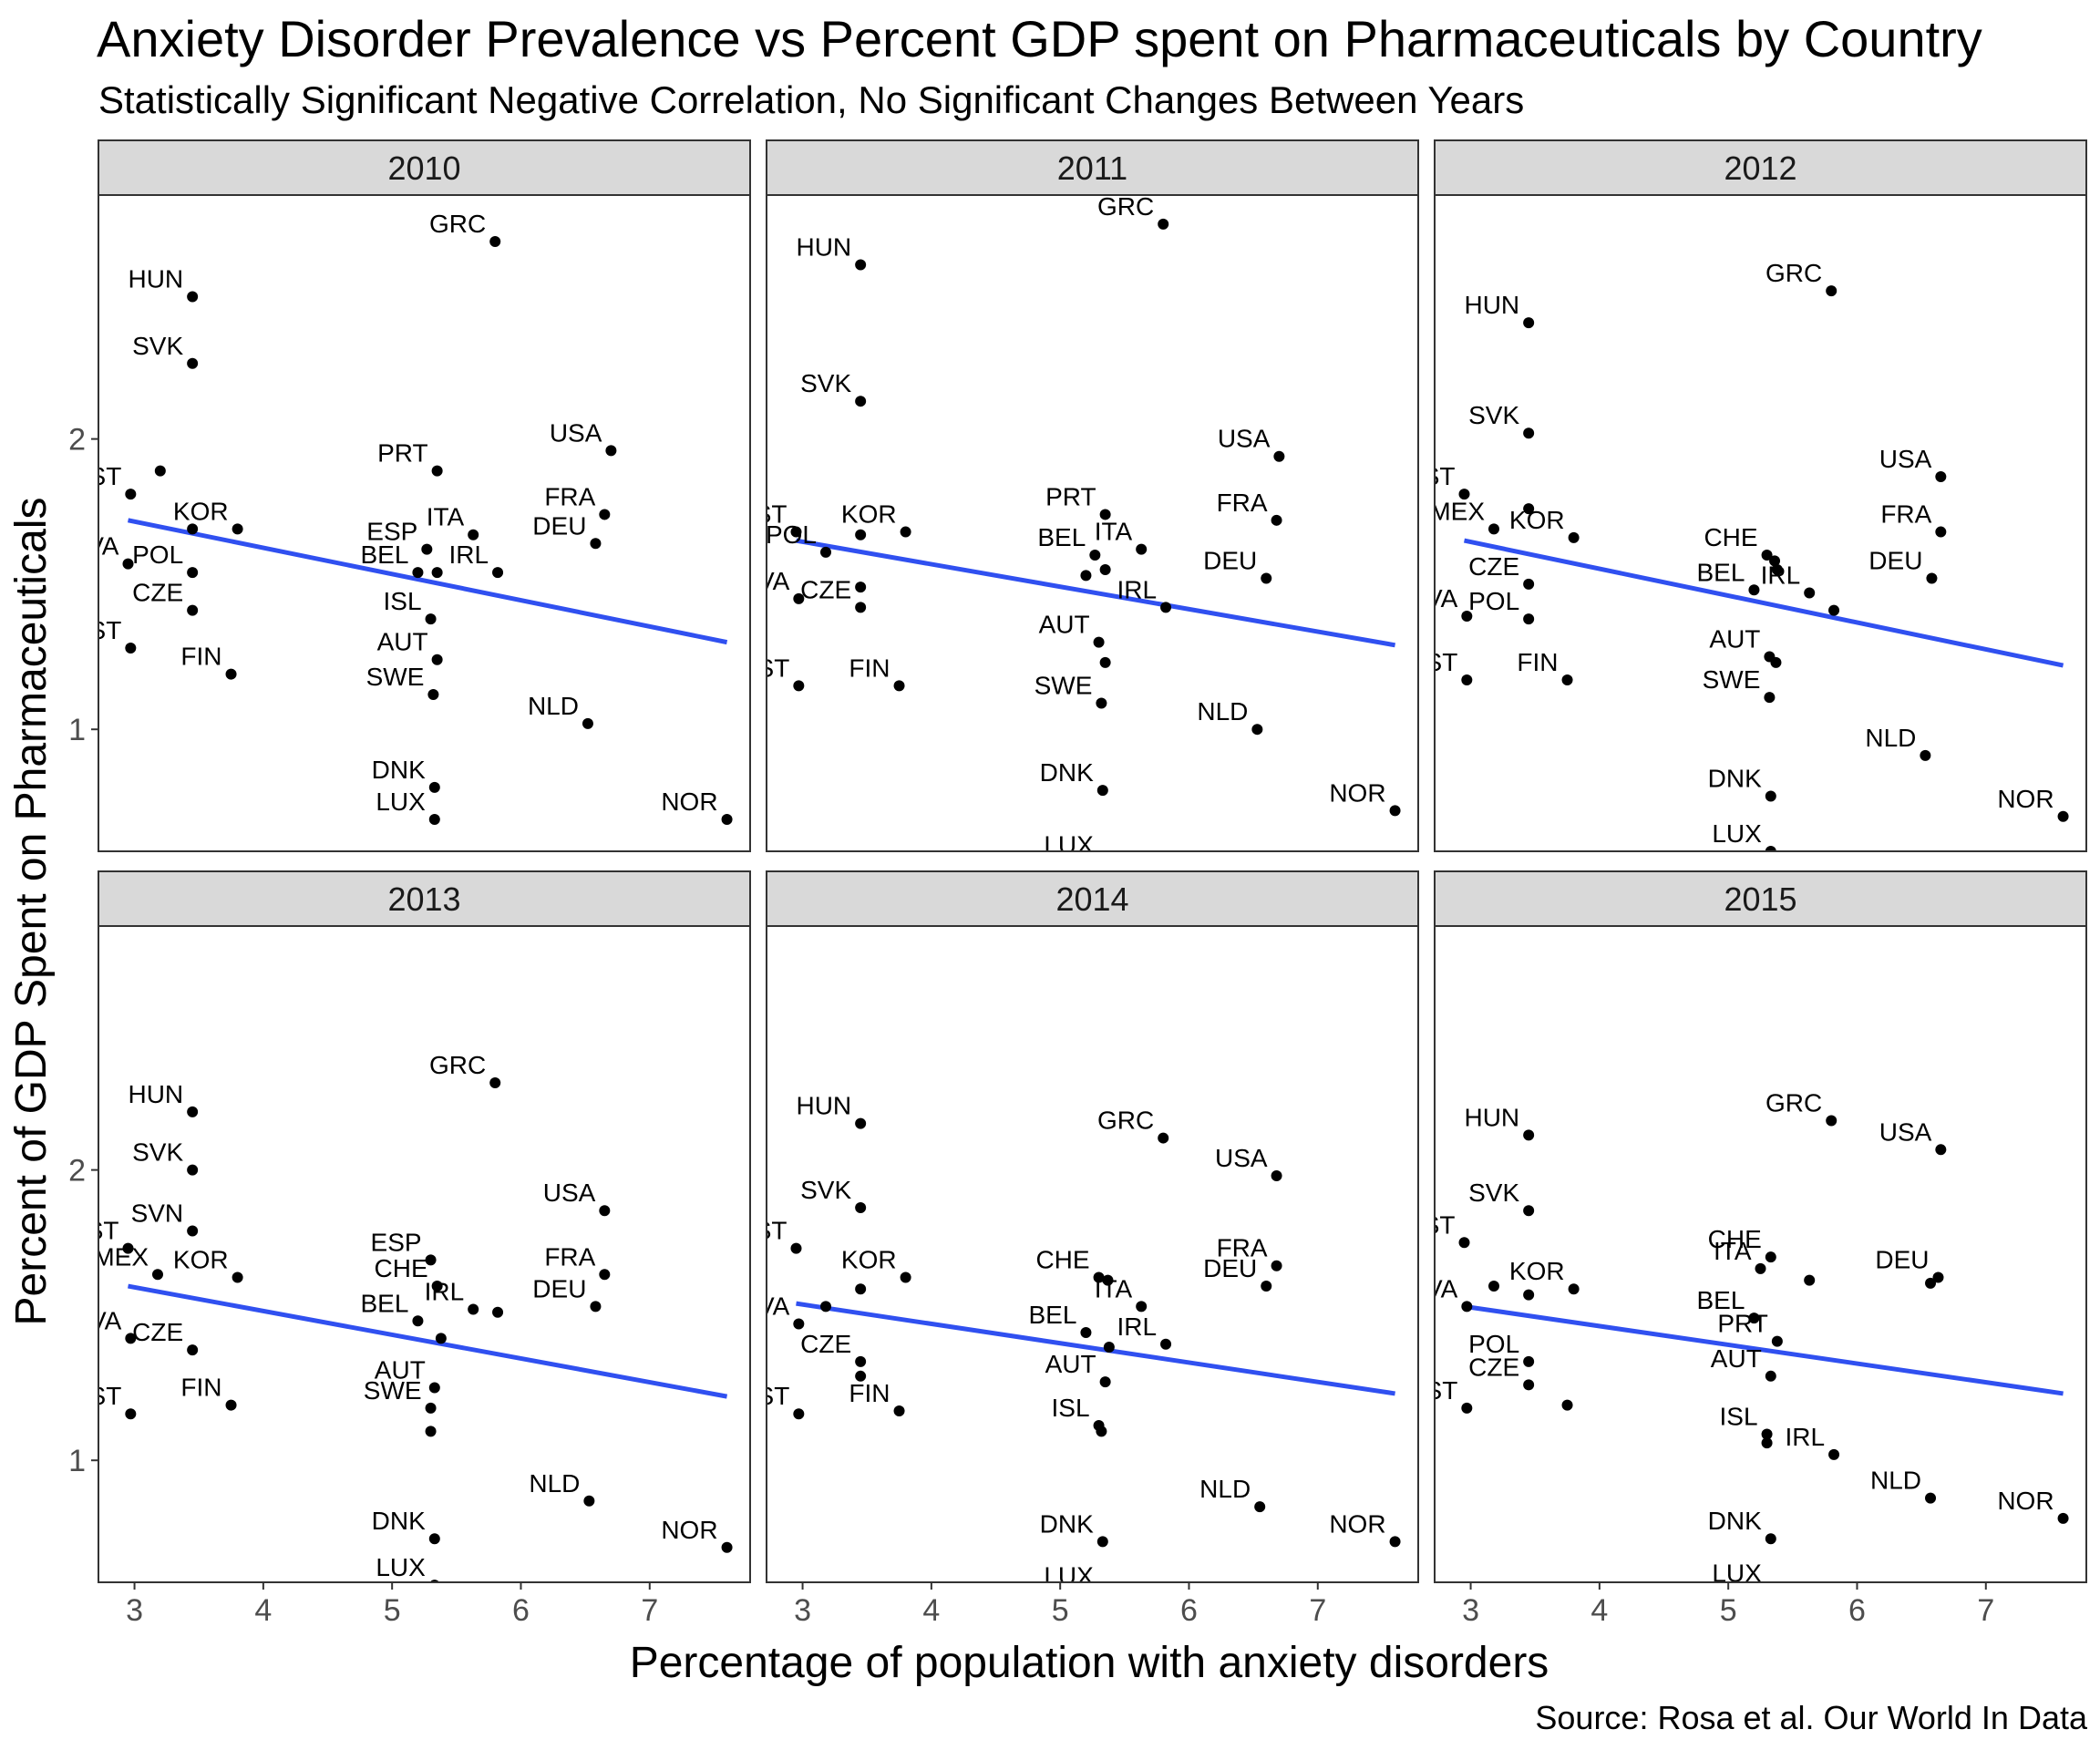 The height and width of the screenshot is (1750, 2100). What do you see at coordinates (1069, 1576) in the screenshot?
I see `point-label: LUX` at bounding box center [1069, 1576].